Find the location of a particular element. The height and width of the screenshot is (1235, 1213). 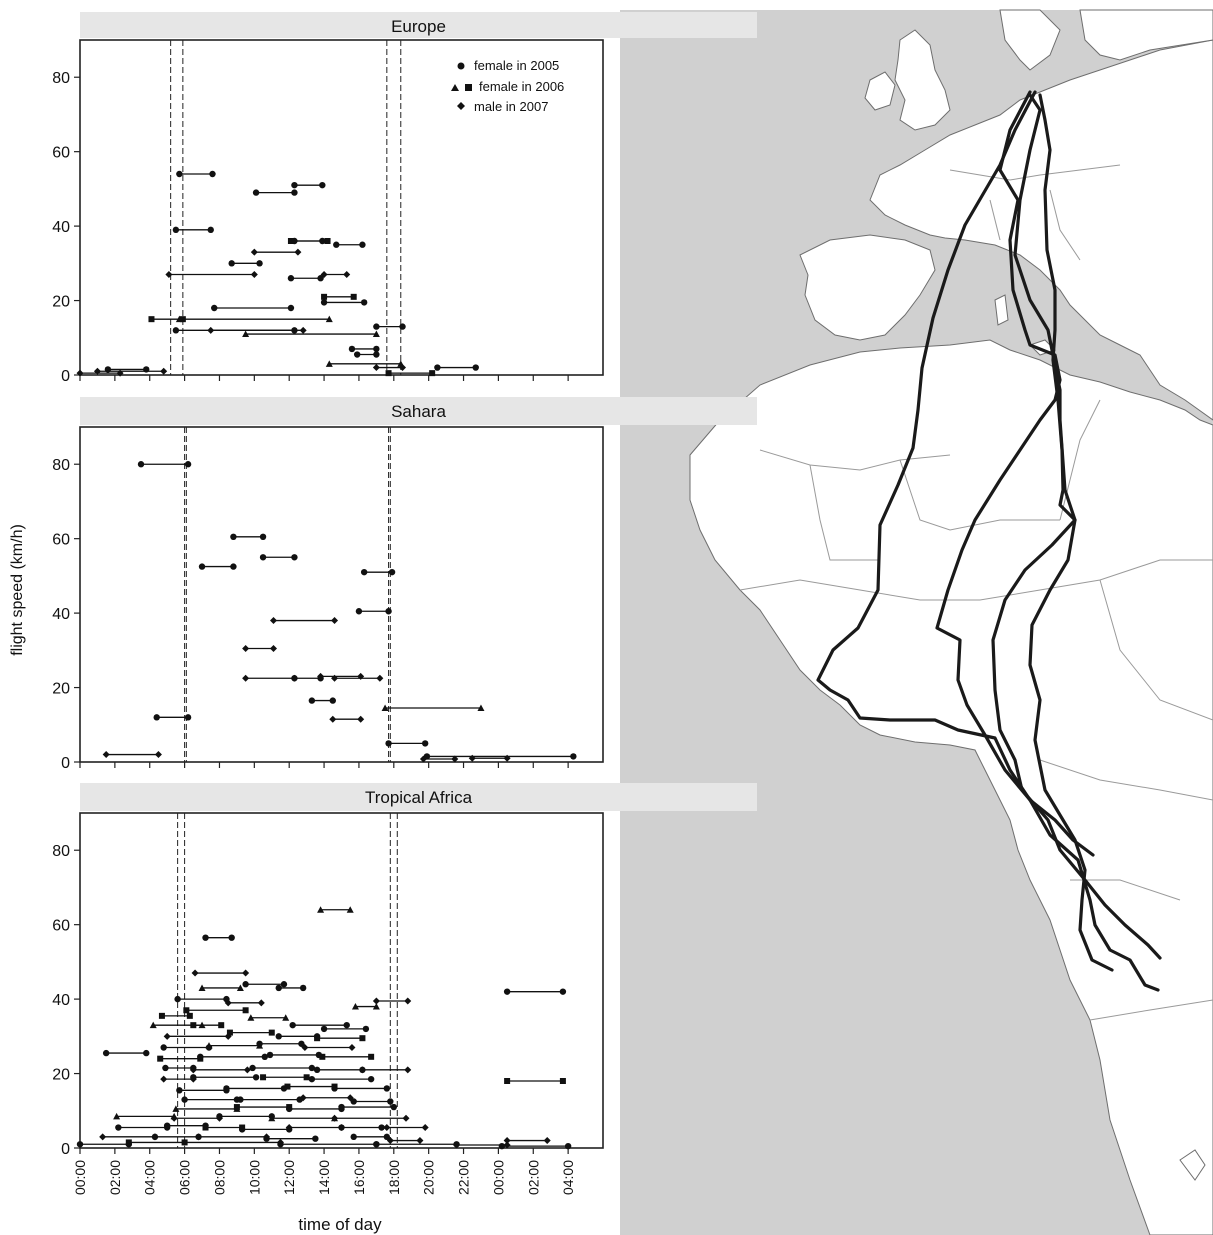

land-britain is located at coordinates (922, 80).